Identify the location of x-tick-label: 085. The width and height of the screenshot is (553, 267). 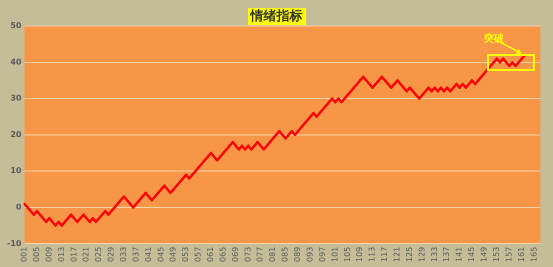
(285, 254).